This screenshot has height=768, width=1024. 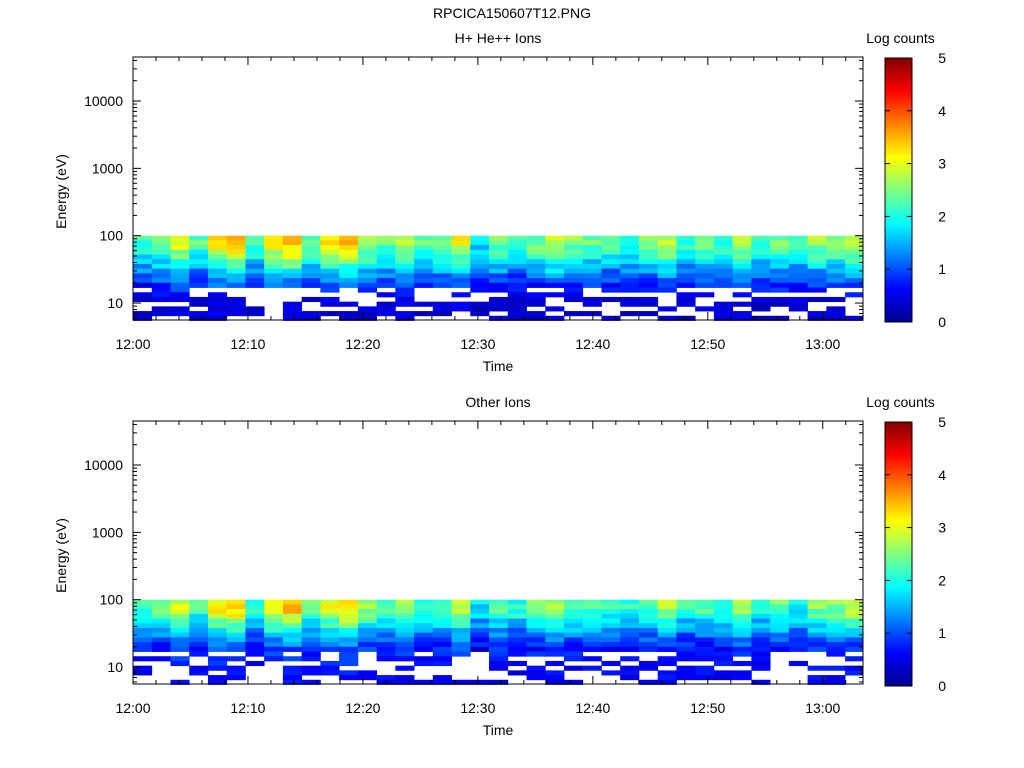 What do you see at coordinates (247, 708) in the screenshot?
I see `x-tick-label: 12:10` at bounding box center [247, 708].